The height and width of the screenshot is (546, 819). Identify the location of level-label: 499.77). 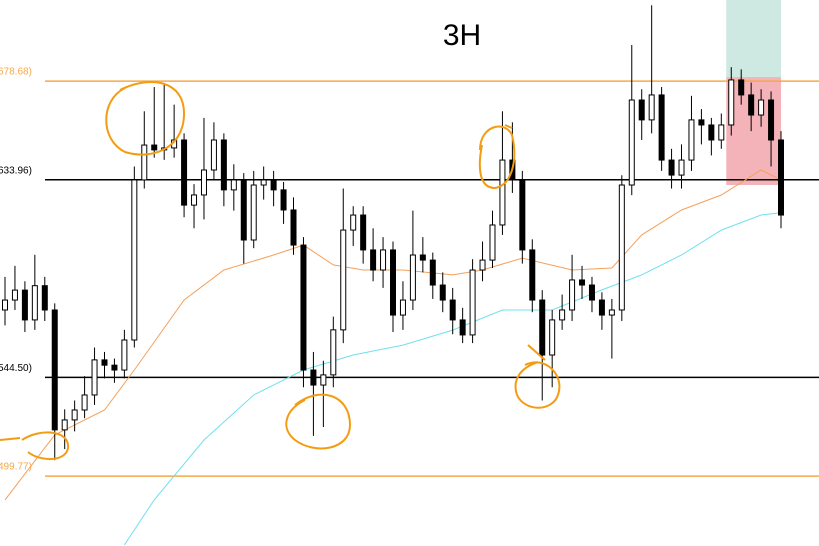
(16, 467).